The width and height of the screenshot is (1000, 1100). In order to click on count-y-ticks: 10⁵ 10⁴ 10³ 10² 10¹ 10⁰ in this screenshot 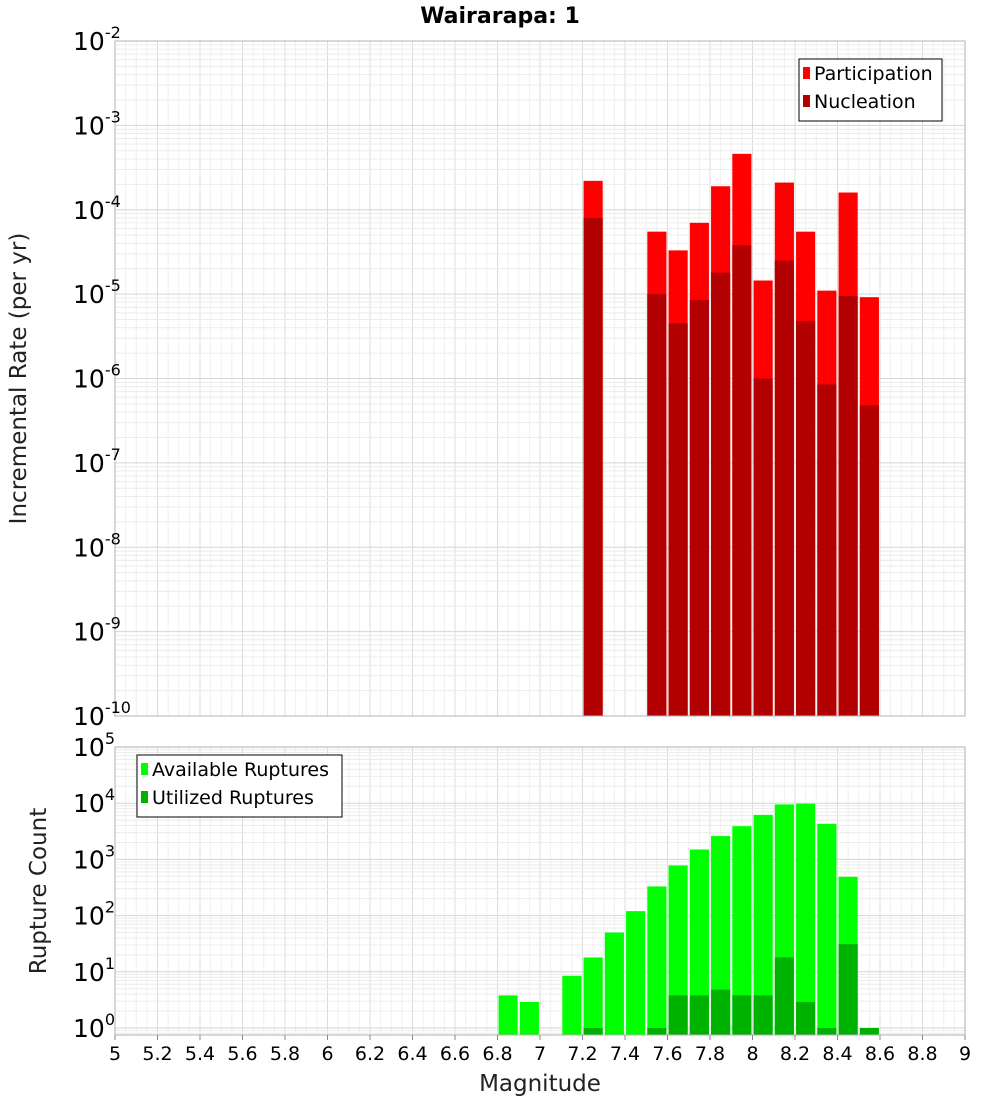, I will do `click(94, 886)`.